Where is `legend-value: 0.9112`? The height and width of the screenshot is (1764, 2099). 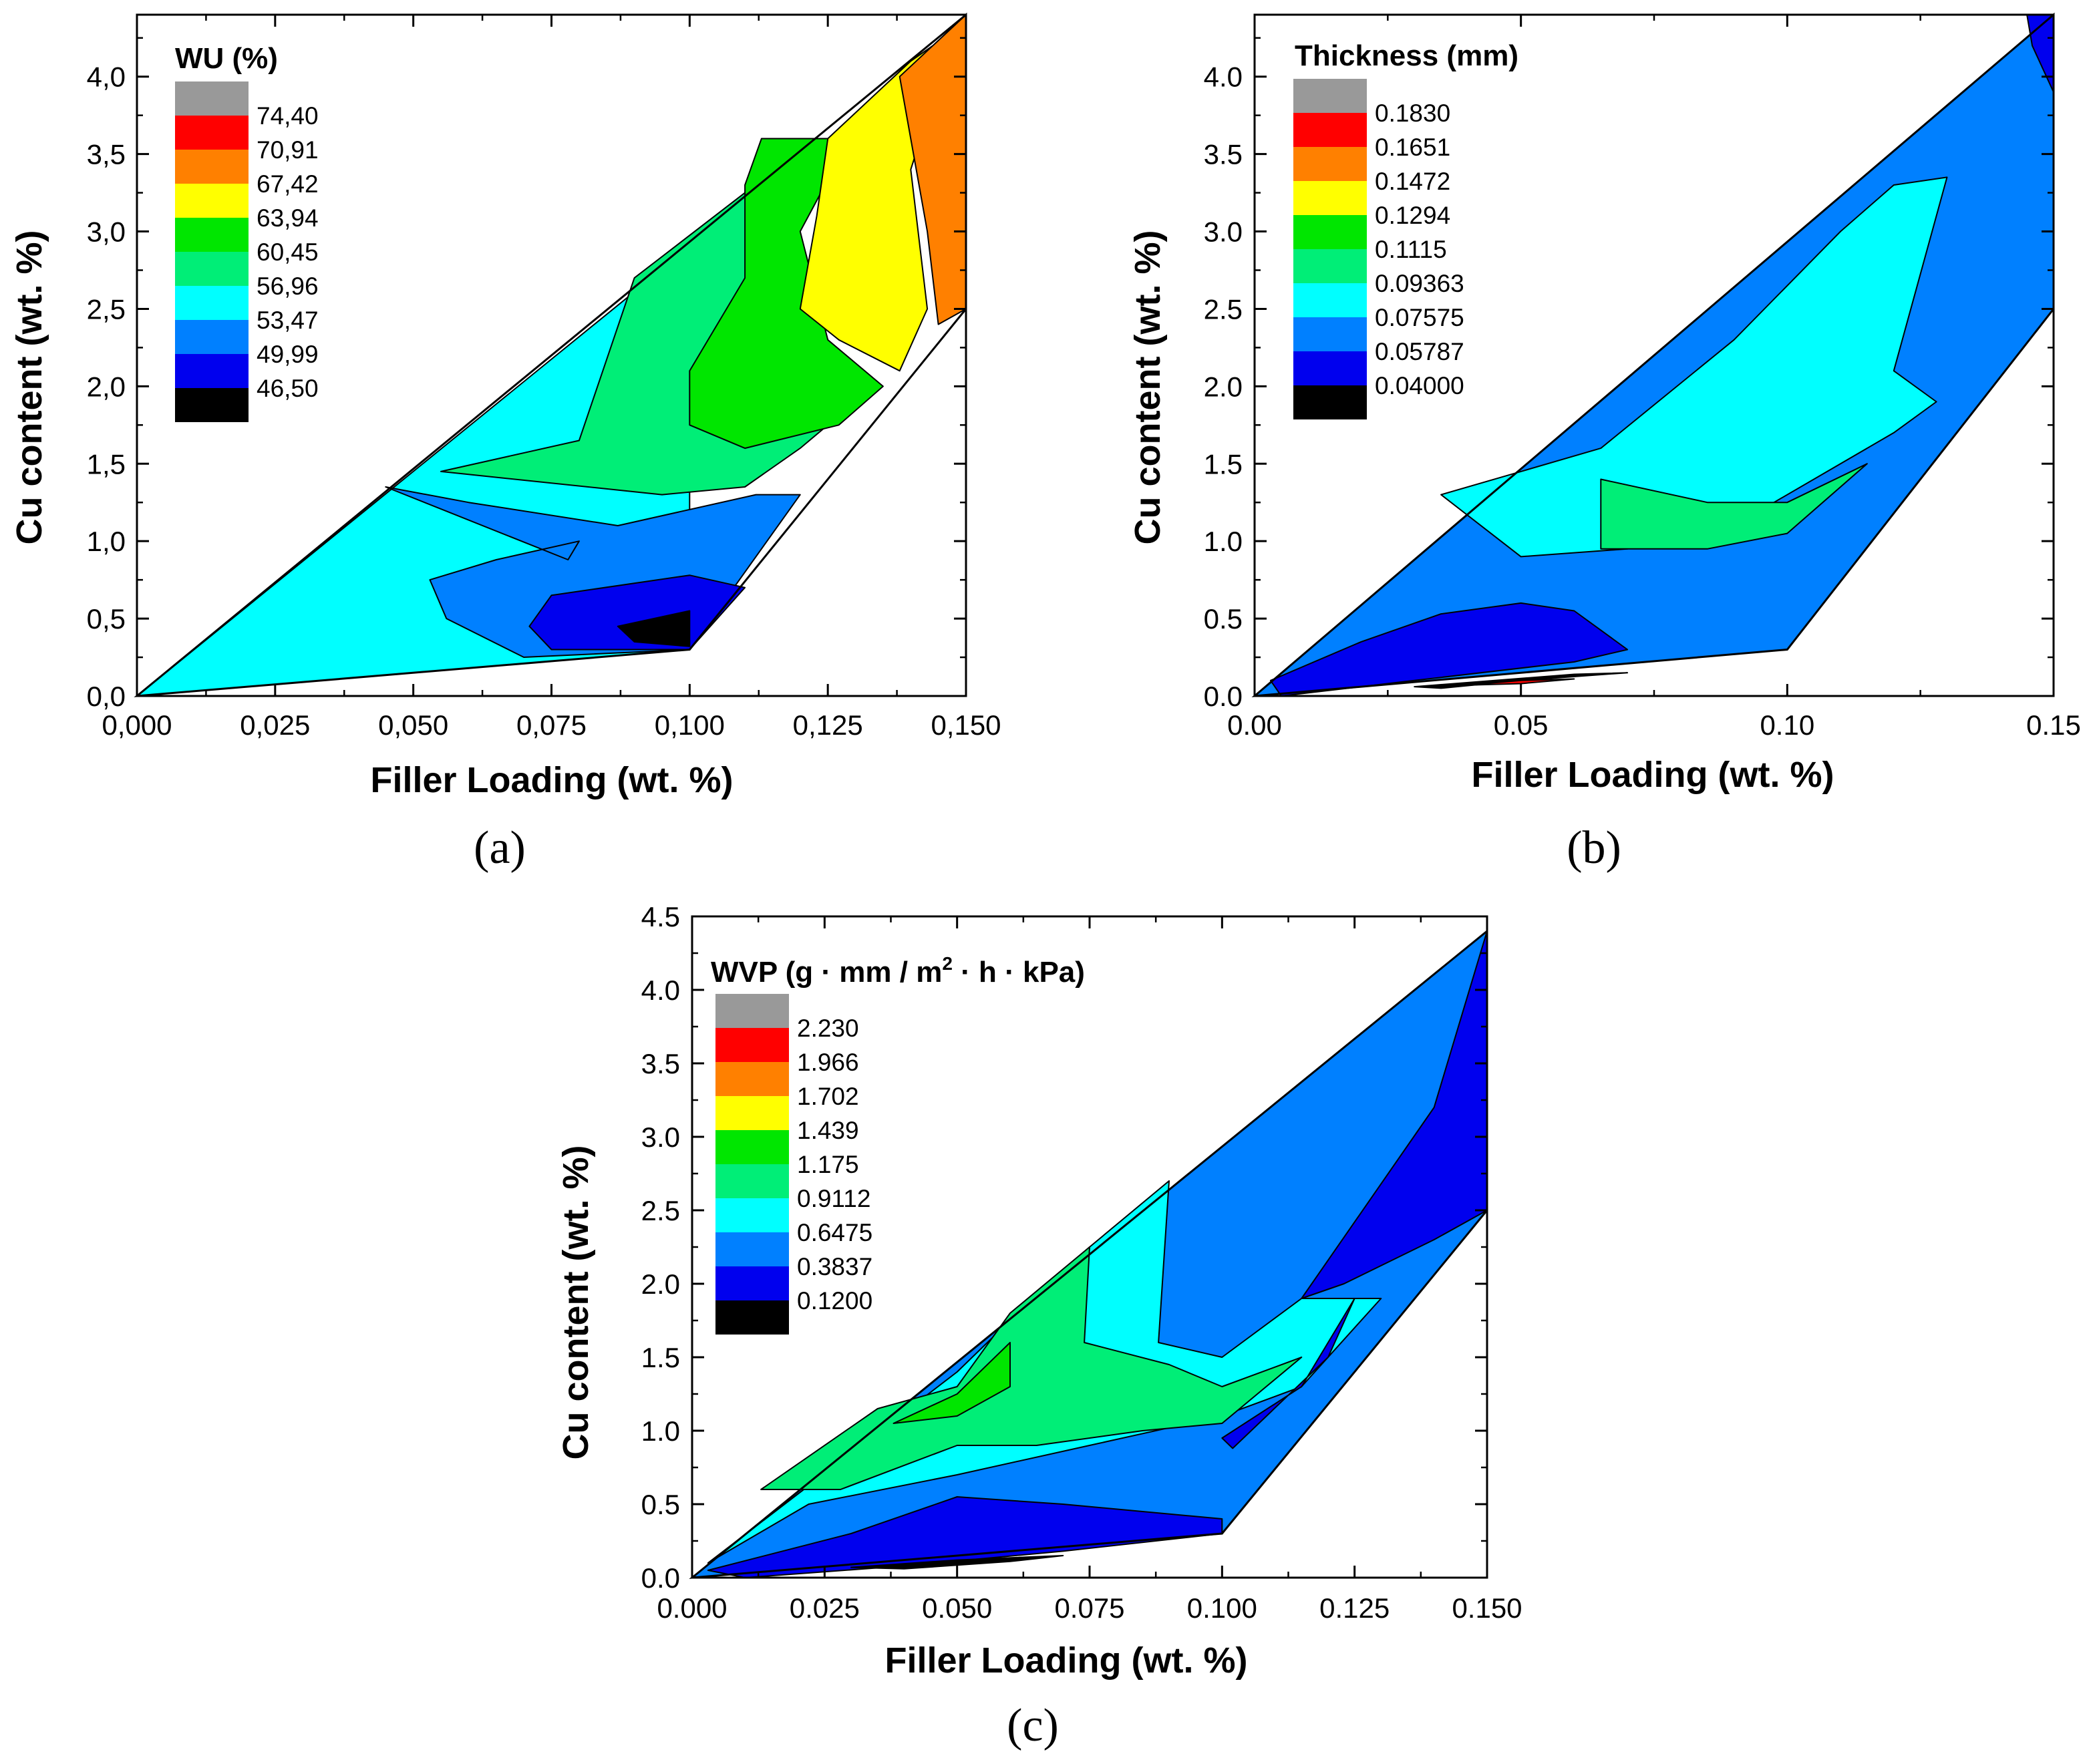 legend-value: 0.9112 is located at coordinates (833, 1199).